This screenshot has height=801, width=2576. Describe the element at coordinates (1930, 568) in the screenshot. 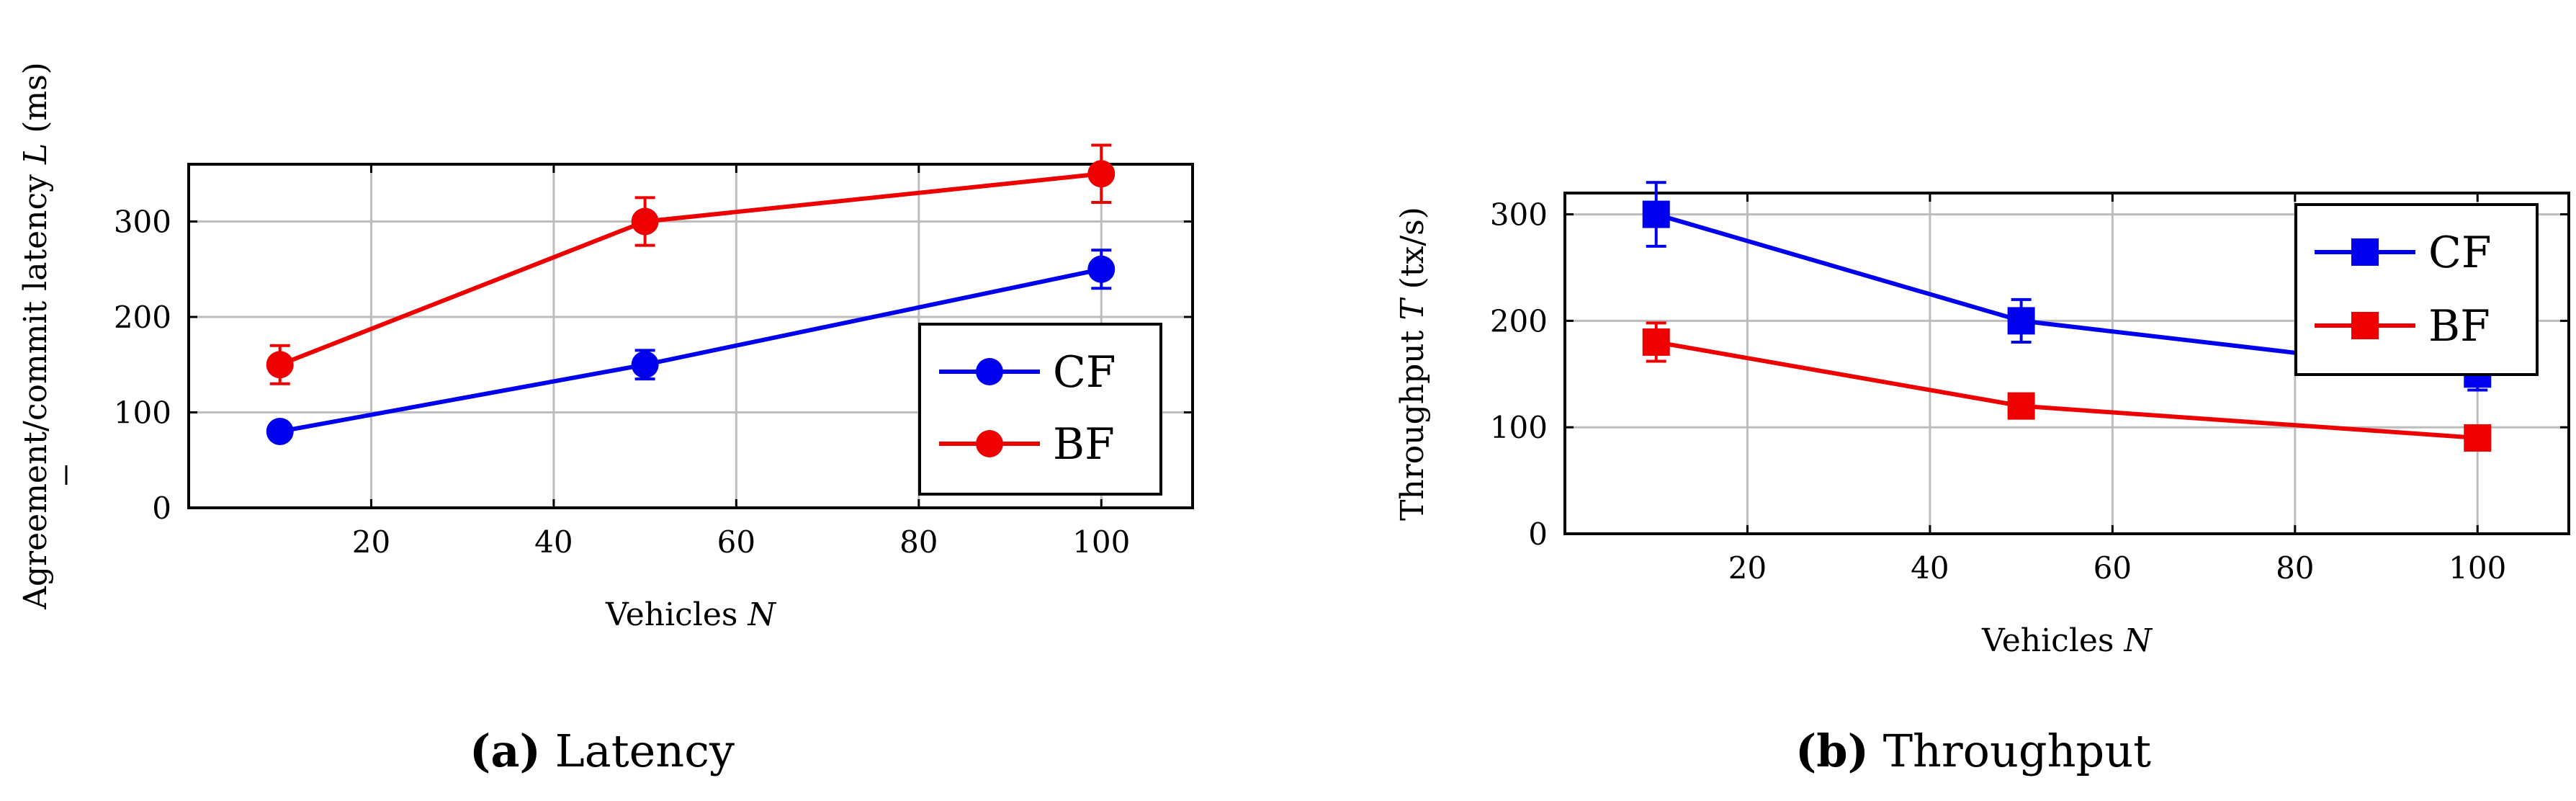

I see `throughput-x-tick-label: 40` at that location.